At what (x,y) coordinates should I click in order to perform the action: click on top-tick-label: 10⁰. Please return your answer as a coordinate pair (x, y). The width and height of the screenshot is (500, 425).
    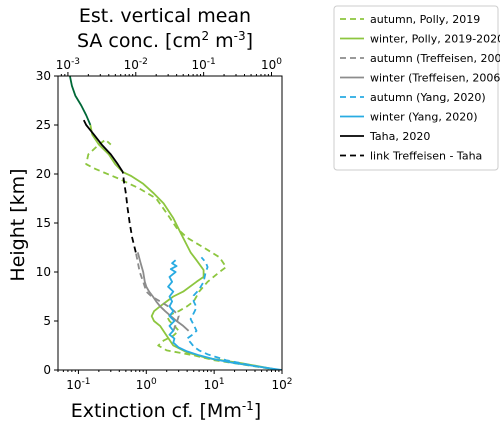
    Looking at the image, I should click on (271, 64).